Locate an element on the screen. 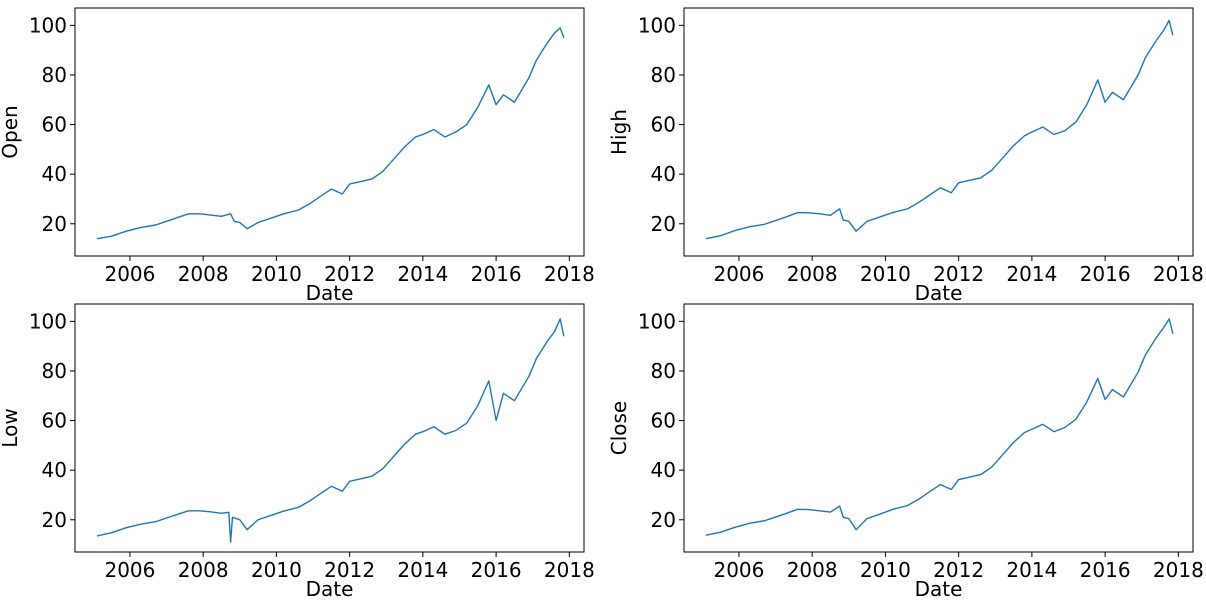  series-line-high is located at coordinates (939, 129).